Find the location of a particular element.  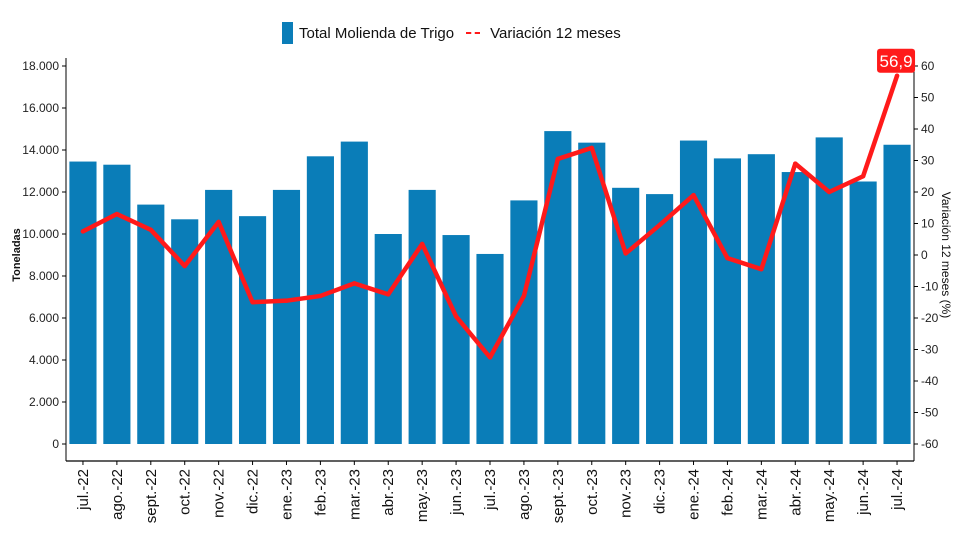

y-tick-label-right: -30 is located at coordinates (930, 350).